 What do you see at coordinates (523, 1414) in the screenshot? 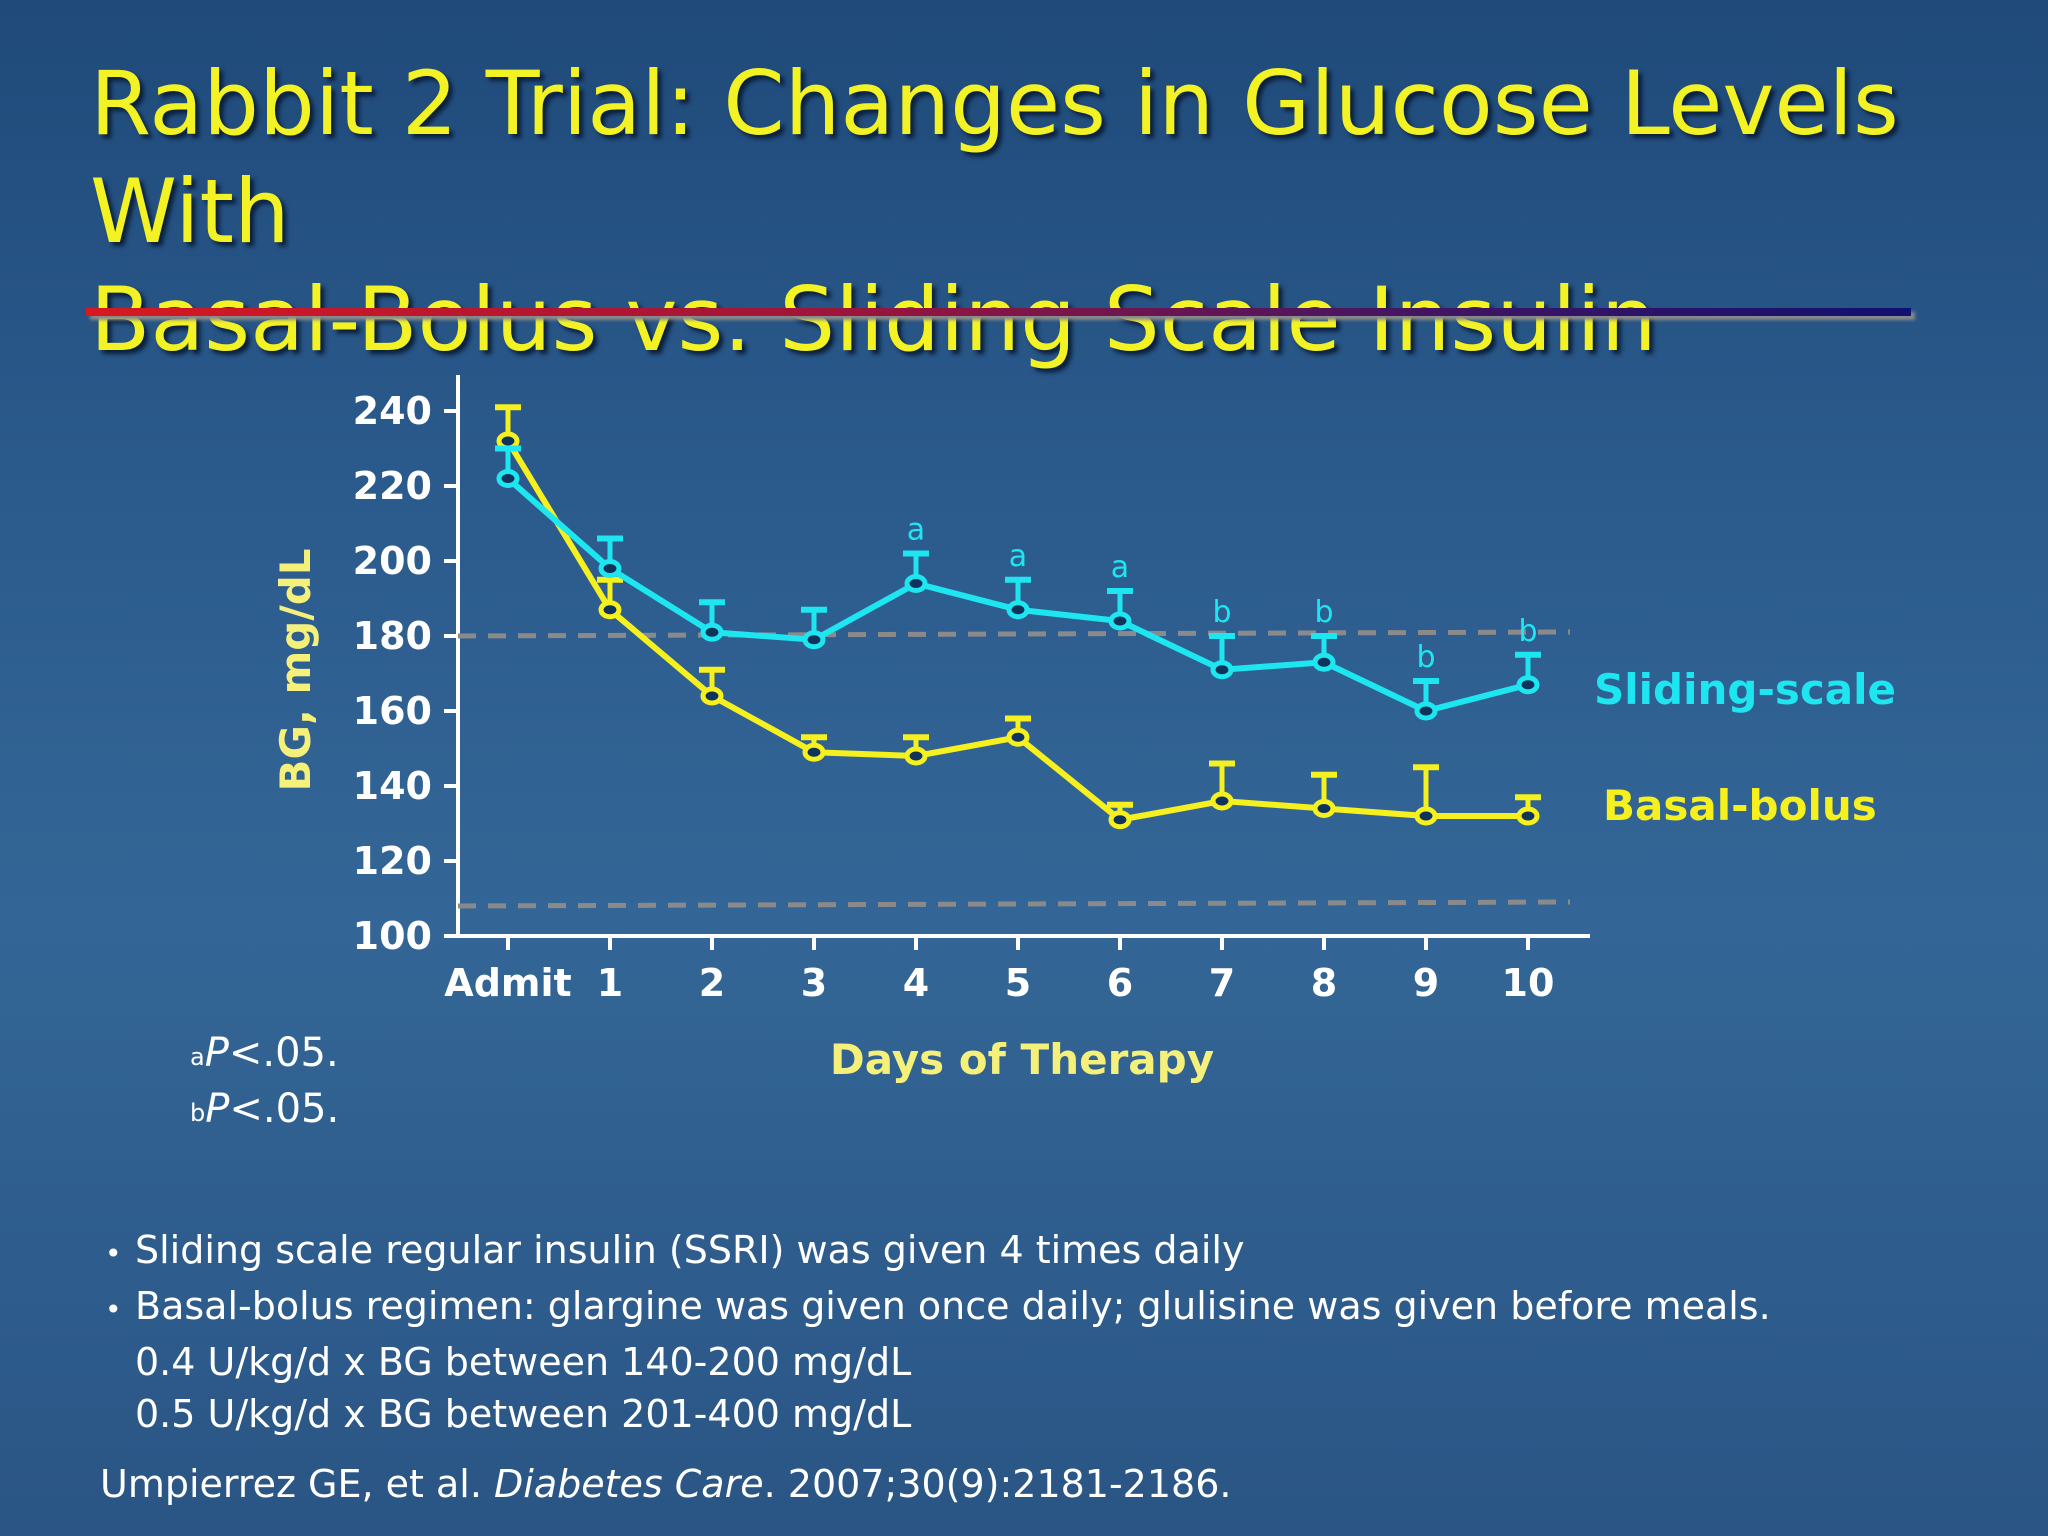
I see `list-subitem: 0.5 U/kg/d x BG between 201-400 mg/dL` at bounding box center [523, 1414].